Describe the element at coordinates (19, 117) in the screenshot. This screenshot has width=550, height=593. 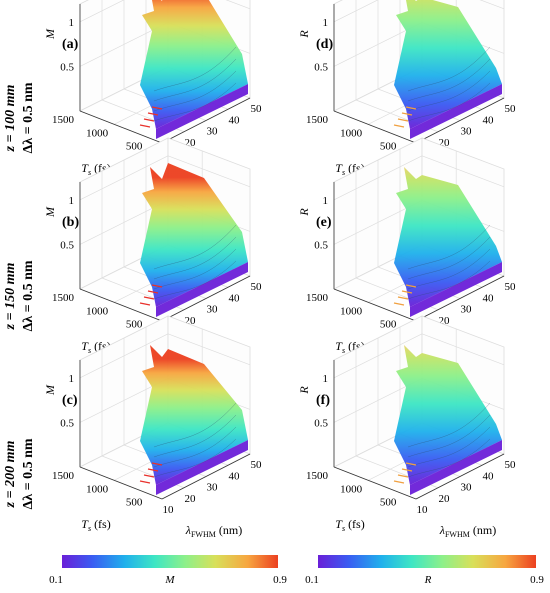
I see `row-label-1: z = 100 mm Δλ = 0.5 nm` at that location.